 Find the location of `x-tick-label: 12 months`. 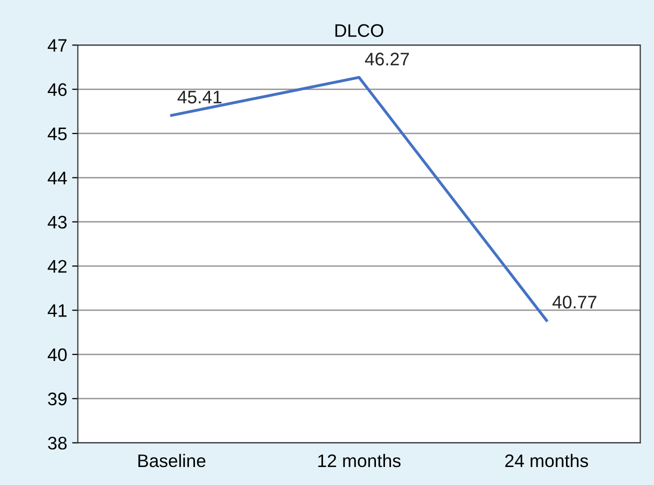

x-tick-label: 12 months is located at coordinates (359, 461).